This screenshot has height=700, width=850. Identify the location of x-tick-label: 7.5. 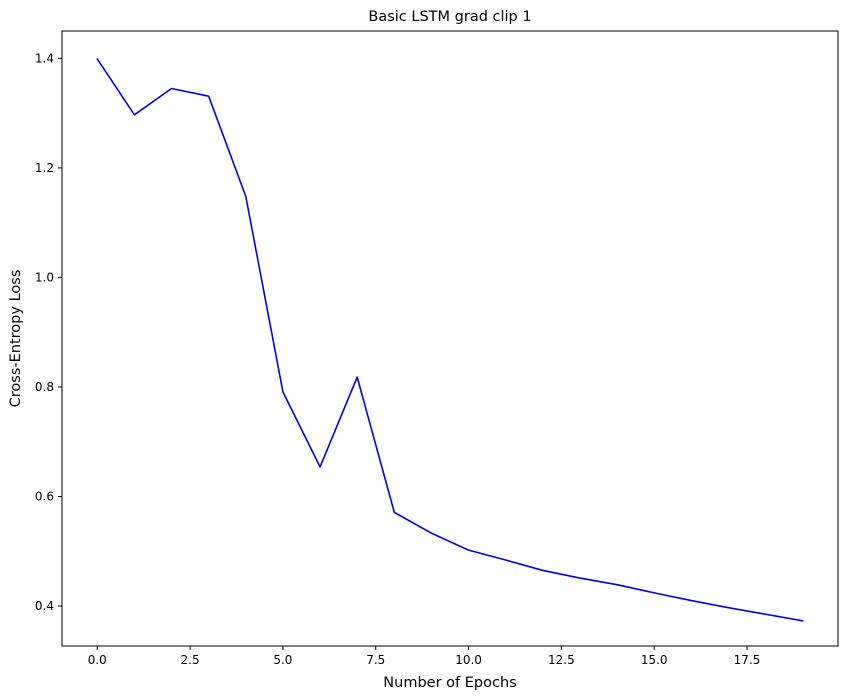
(375, 660).